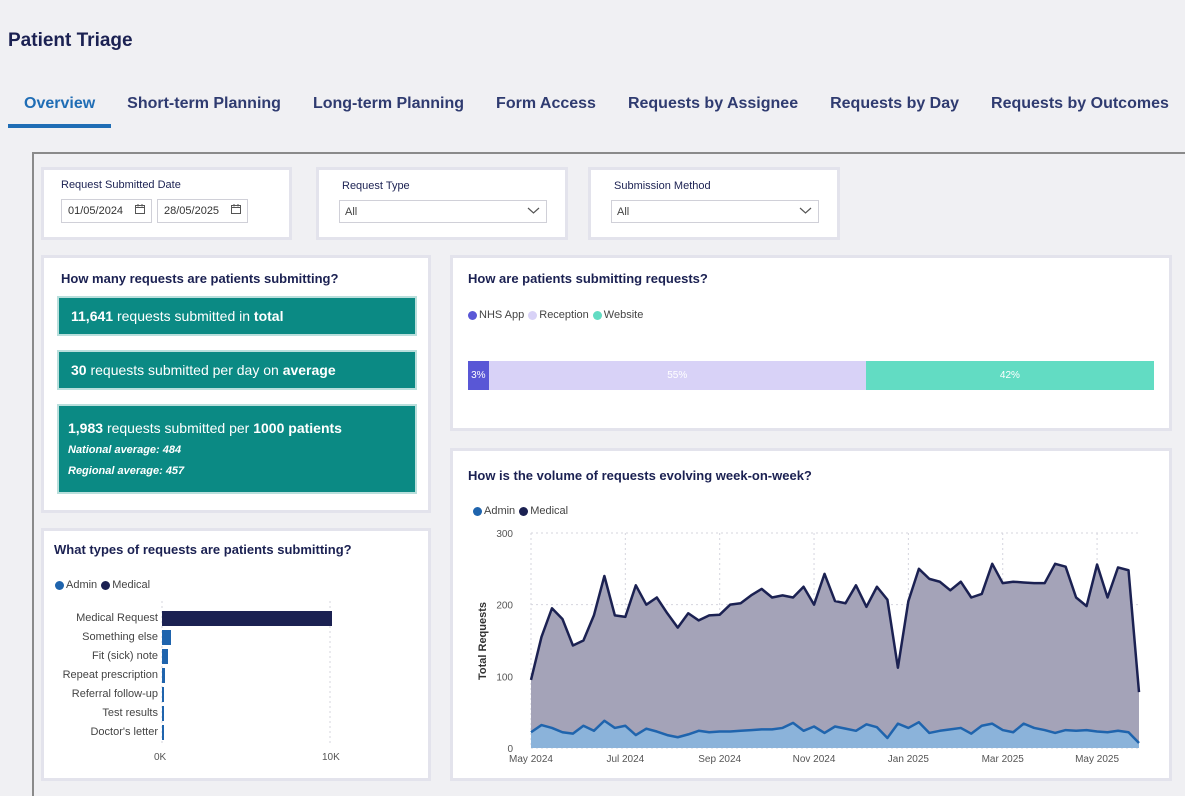 Image resolution: width=1185 pixels, height=796 pixels. Describe the element at coordinates (309, 370) in the screenshot. I see `kpi-average-emph: average` at that location.